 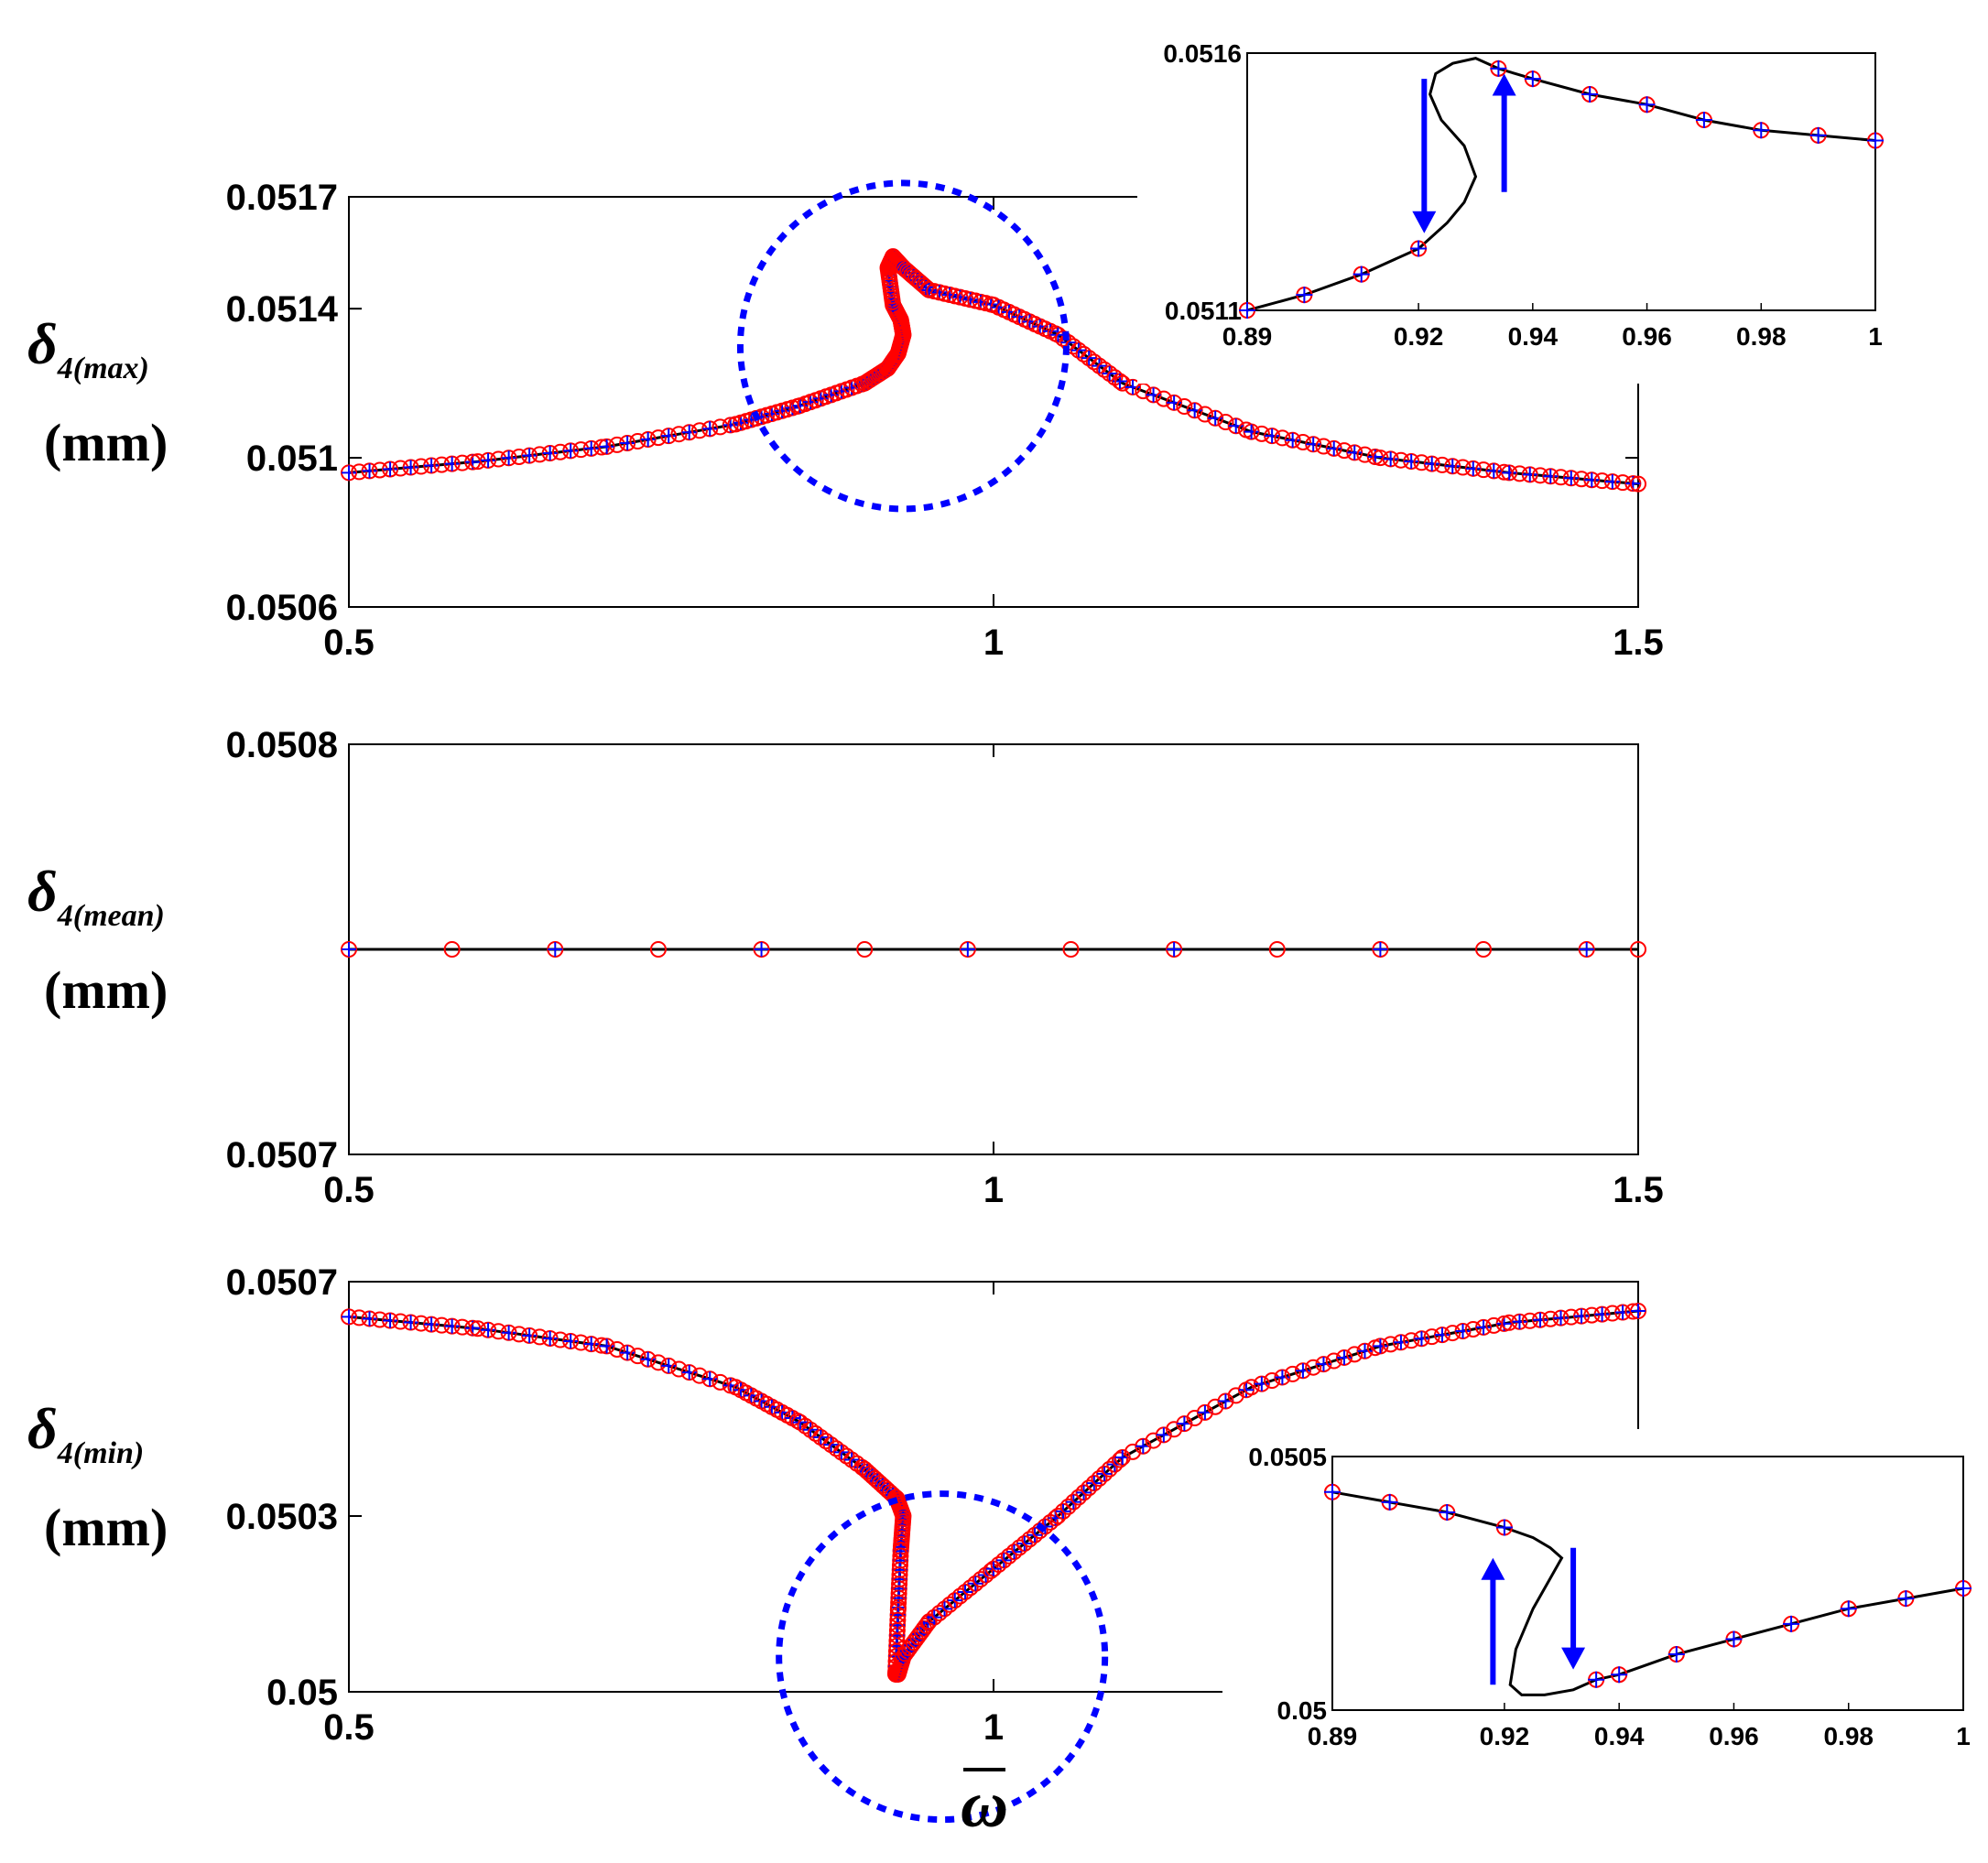 What do you see at coordinates (282, 309) in the screenshot?
I see `y-tick-label: 0.0514` at bounding box center [282, 309].